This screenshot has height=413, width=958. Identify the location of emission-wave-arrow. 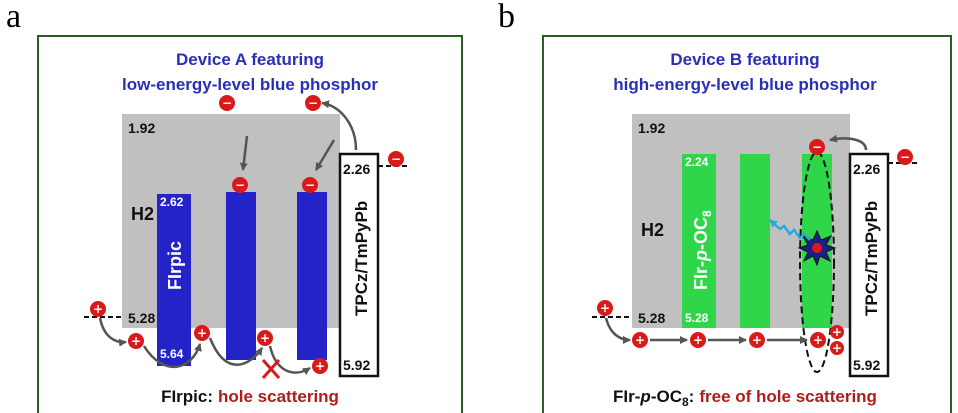
(790, 230).